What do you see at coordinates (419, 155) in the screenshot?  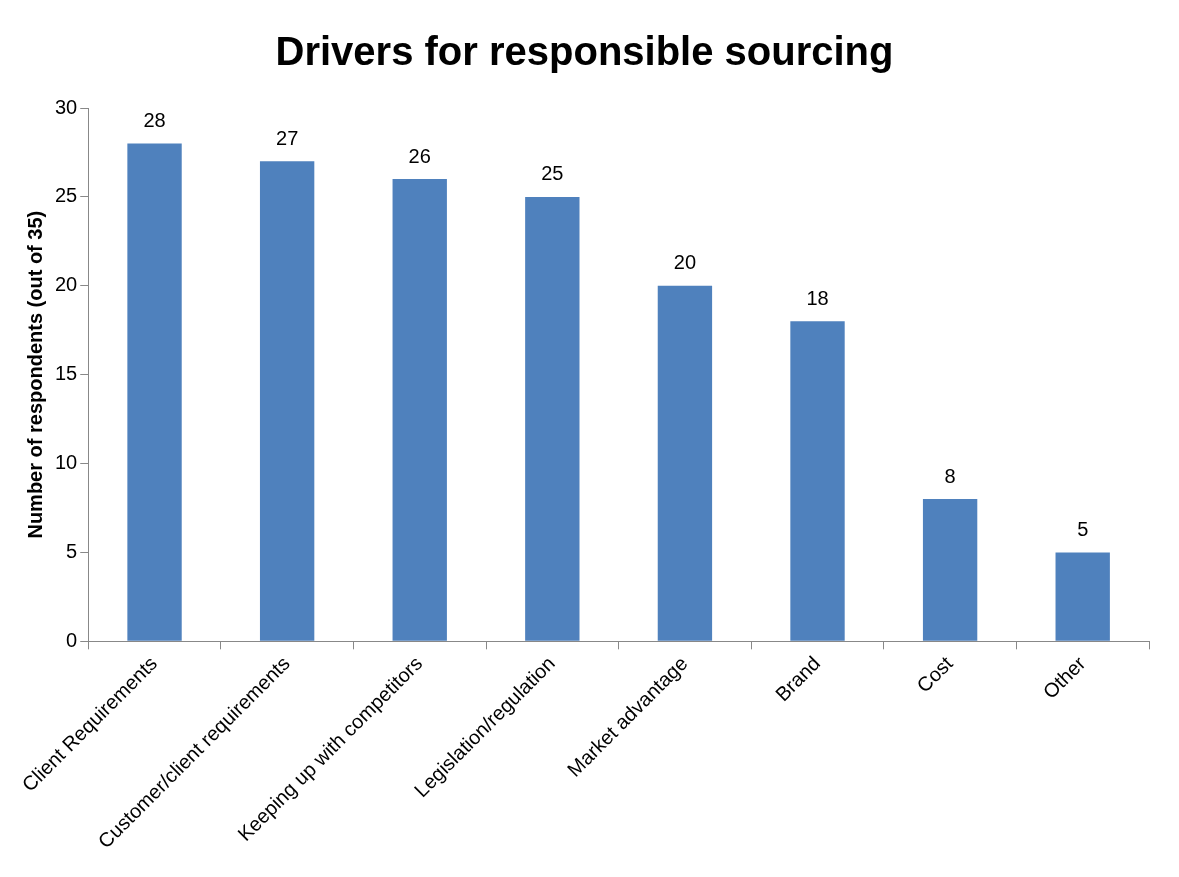 I see `data-label: 26` at bounding box center [419, 155].